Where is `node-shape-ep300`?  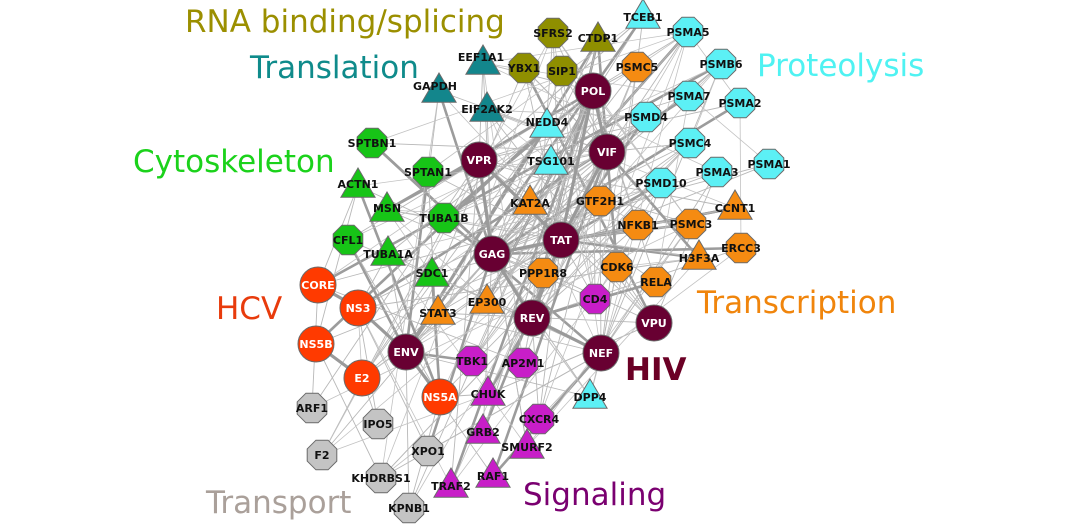
node-shape-ep300 is located at coordinates (487, 298).